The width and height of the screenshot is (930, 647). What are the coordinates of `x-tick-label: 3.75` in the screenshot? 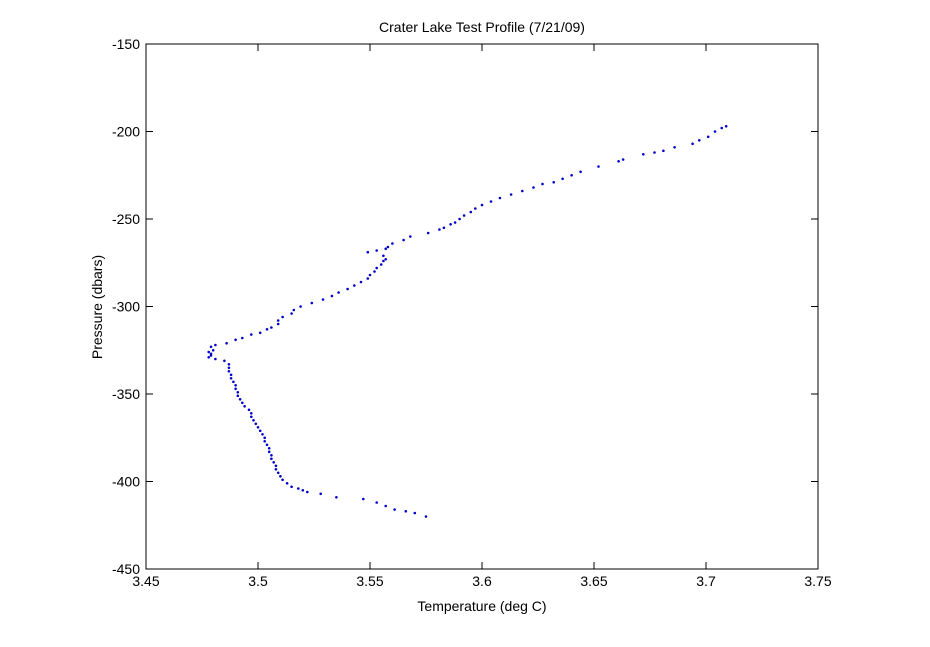 It's located at (817, 581).